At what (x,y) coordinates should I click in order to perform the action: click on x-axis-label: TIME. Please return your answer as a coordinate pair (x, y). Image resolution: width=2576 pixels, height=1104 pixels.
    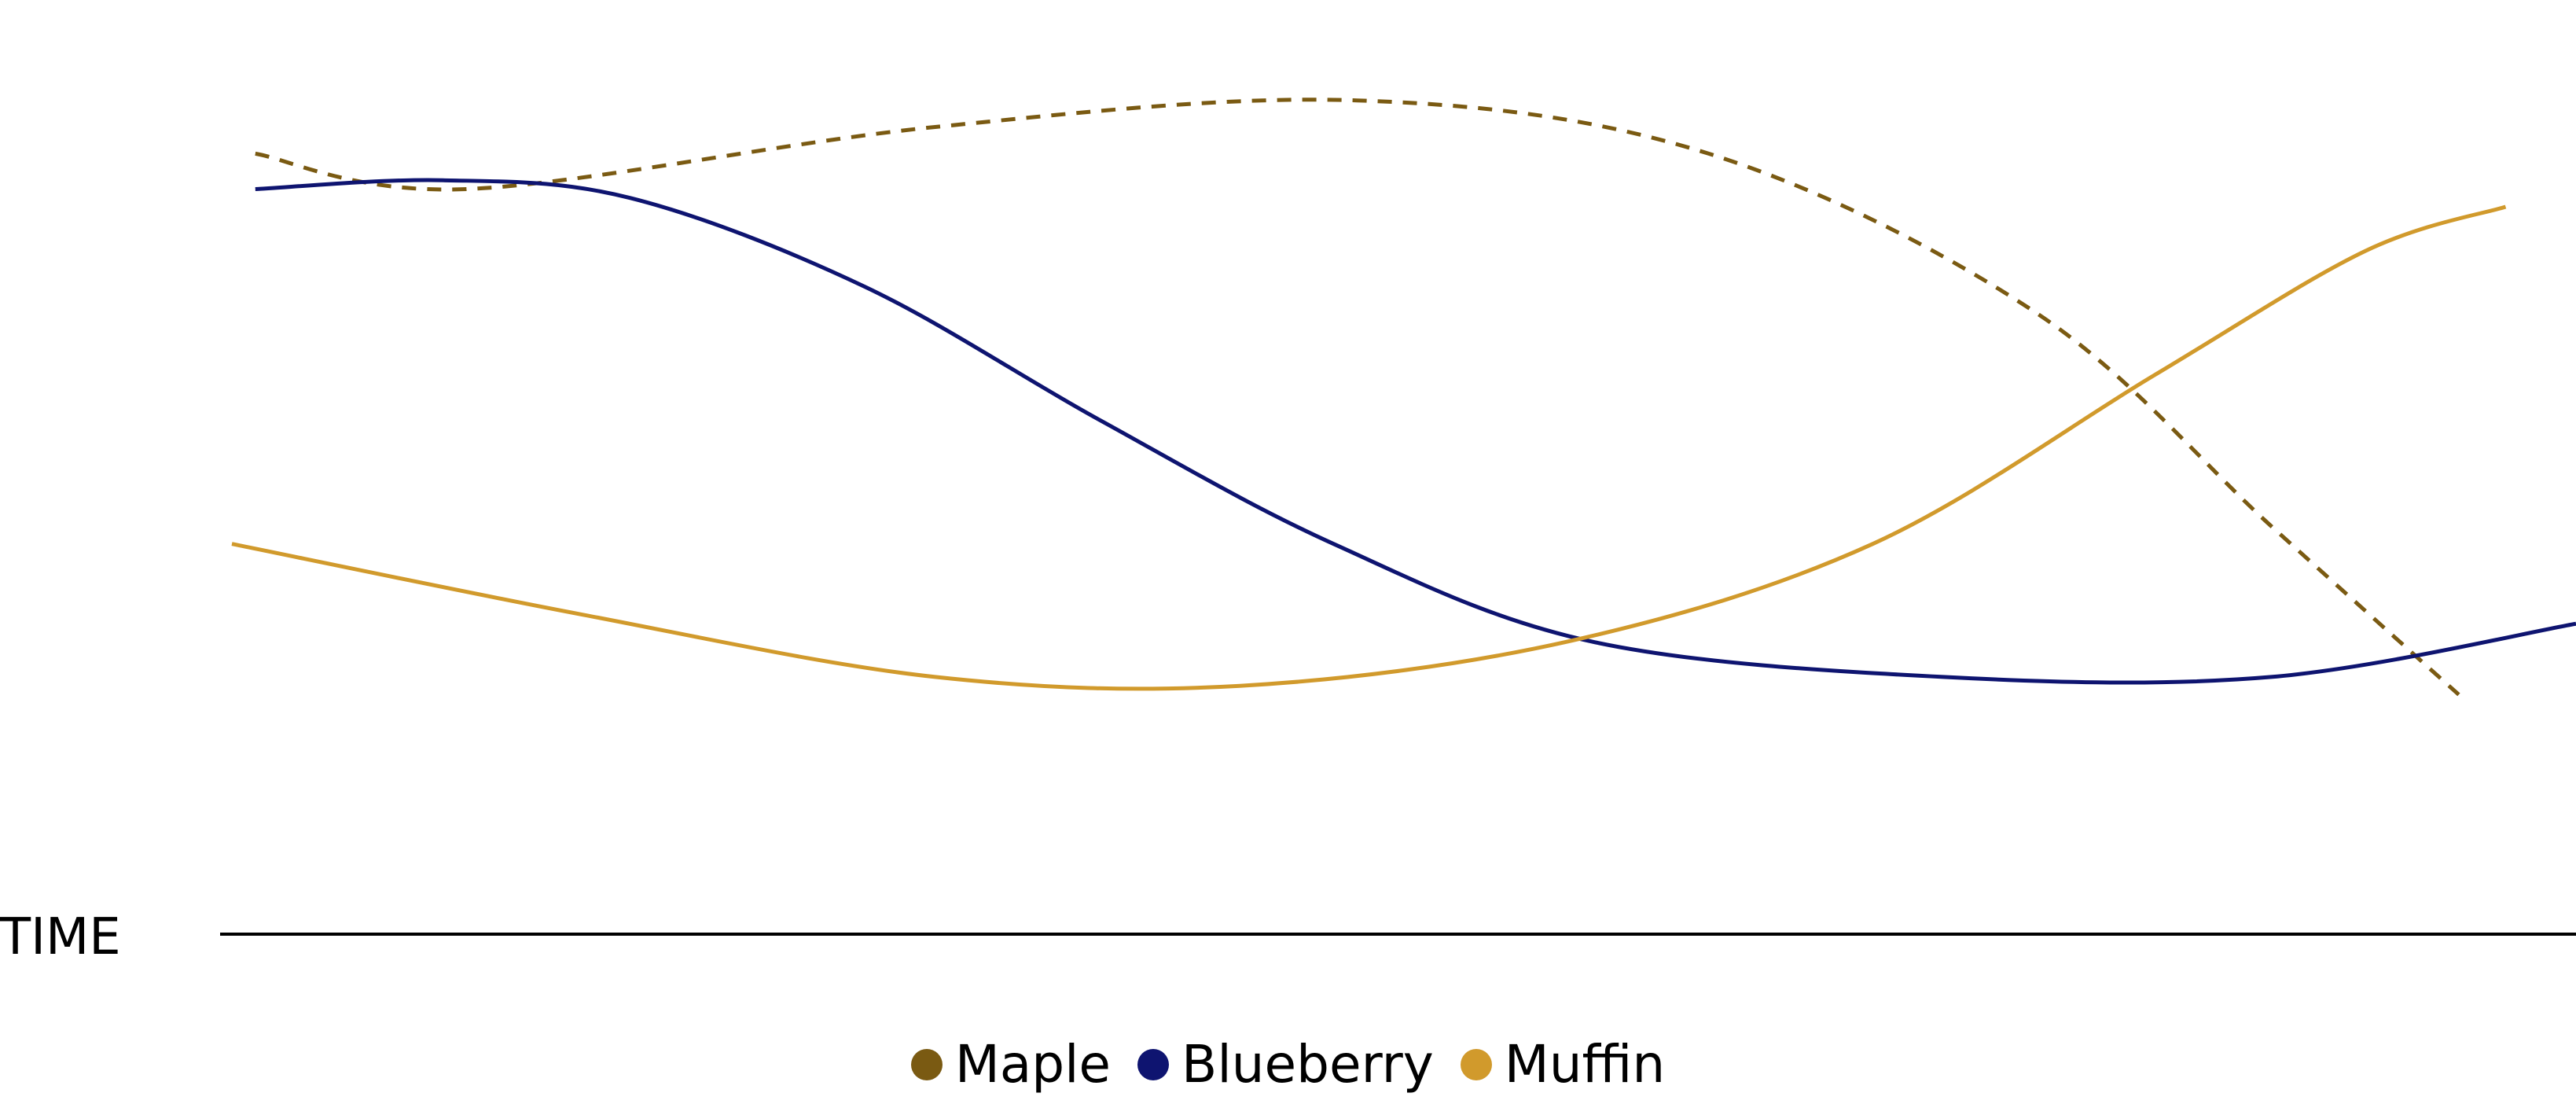
    Looking at the image, I should click on (60, 937).